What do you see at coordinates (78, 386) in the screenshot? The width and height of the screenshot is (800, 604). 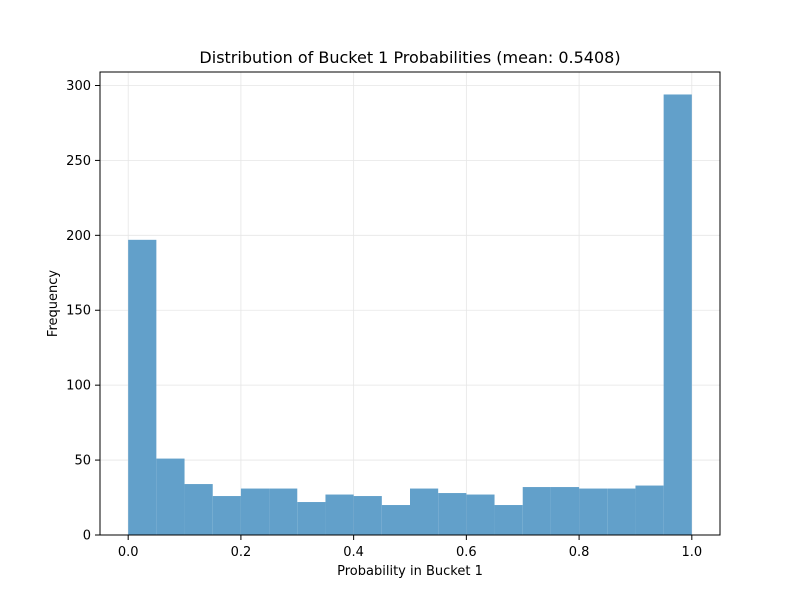 I see `y-tick-label: 100` at bounding box center [78, 386].